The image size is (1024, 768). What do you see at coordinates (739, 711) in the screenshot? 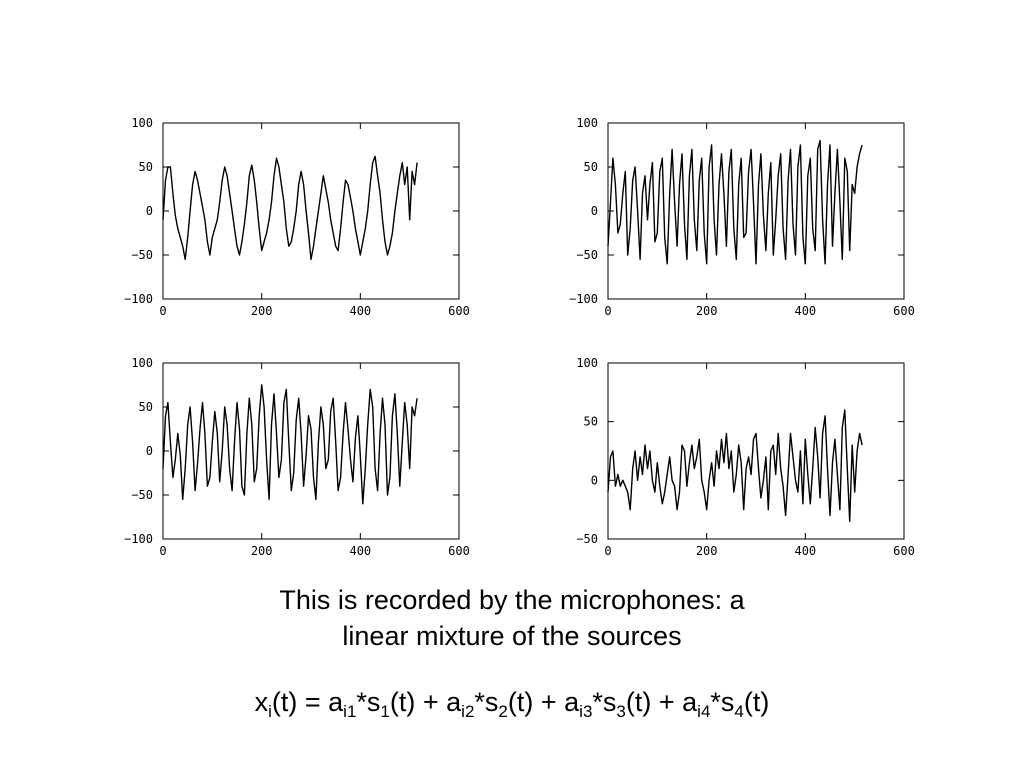
I see `equation-subscript: 4` at bounding box center [739, 711].